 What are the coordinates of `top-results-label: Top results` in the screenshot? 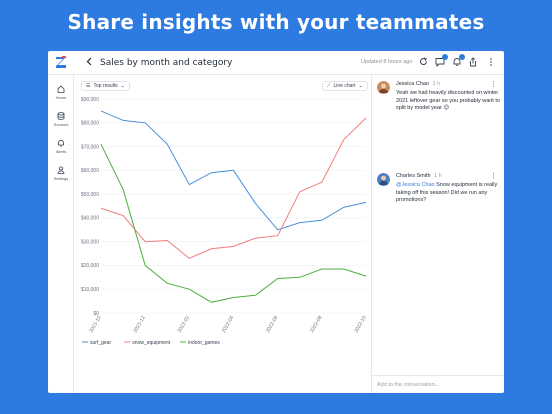 It's located at (105, 86).